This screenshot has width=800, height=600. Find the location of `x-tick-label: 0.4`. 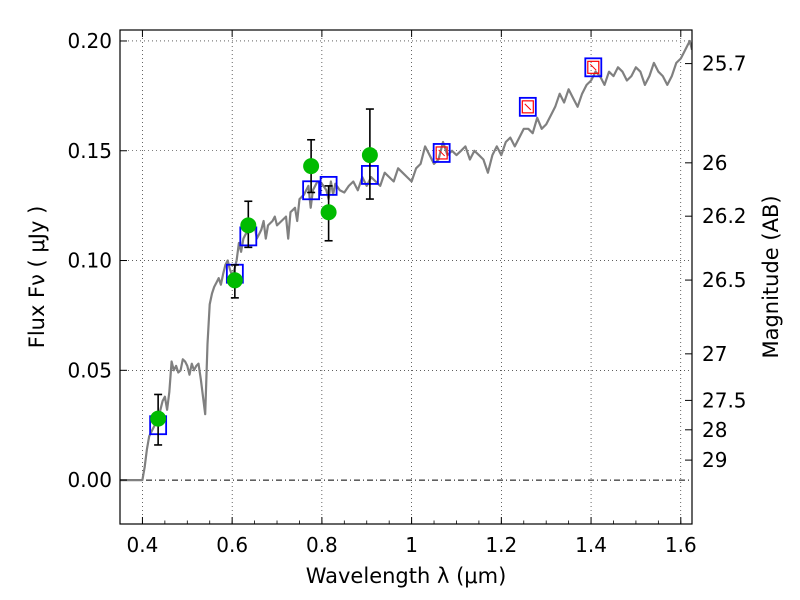

x-tick-label: 0.4 is located at coordinates (143, 545).